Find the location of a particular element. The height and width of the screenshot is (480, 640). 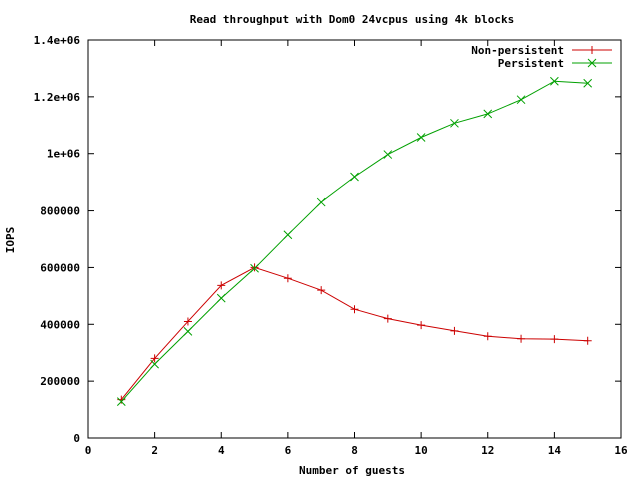

x-tick-label: 14 is located at coordinates (555, 450).